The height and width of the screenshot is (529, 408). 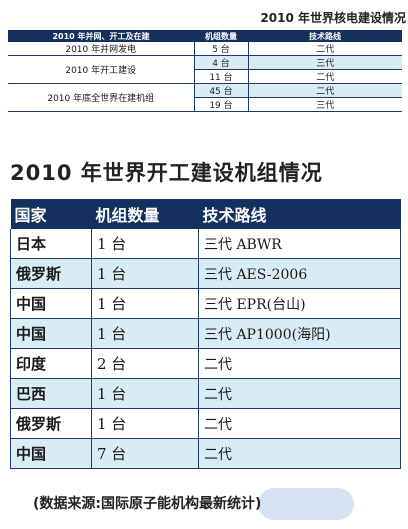 I want to click on main-table-row: 俄罗斯 1 台 二代, so click(x=205, y=423).